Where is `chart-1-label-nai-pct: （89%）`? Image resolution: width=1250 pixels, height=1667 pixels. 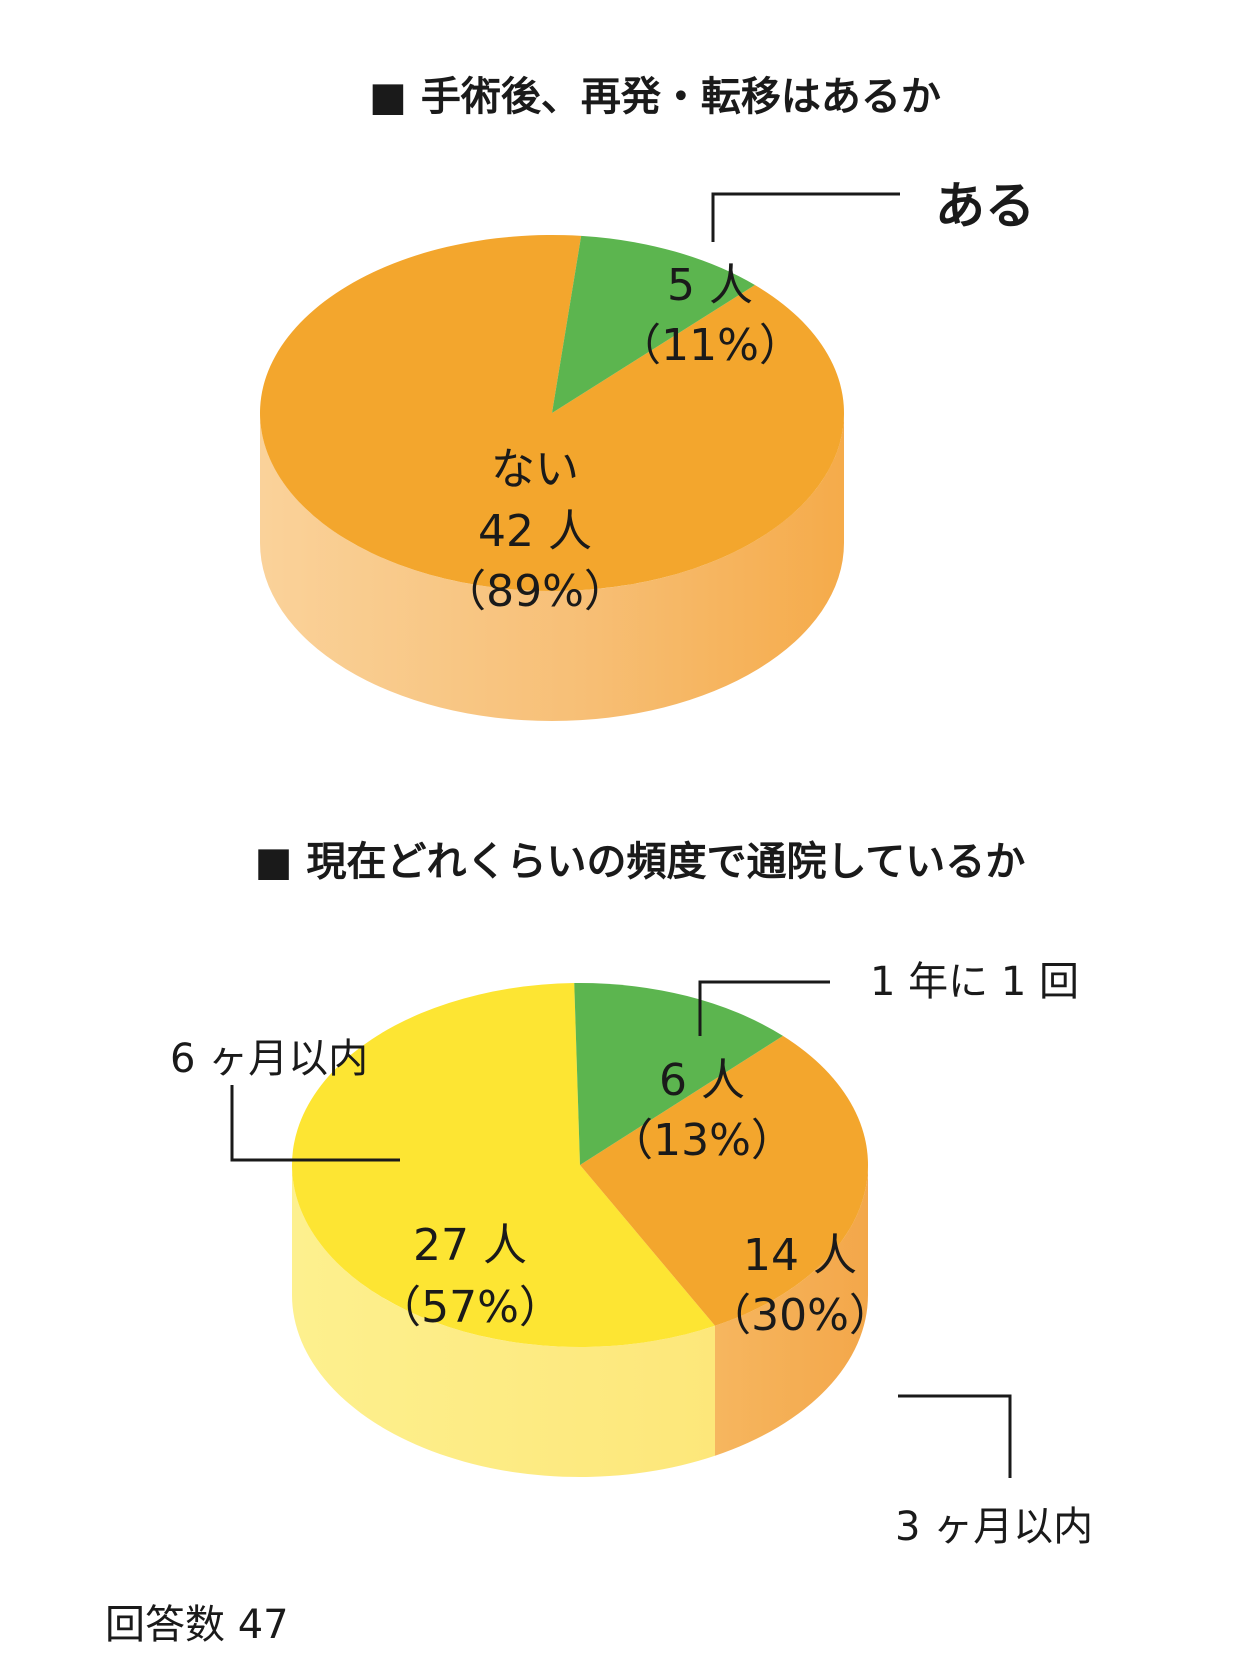 chart-1-label-nai-pct: （89%） is located at coordinates (535, 591).